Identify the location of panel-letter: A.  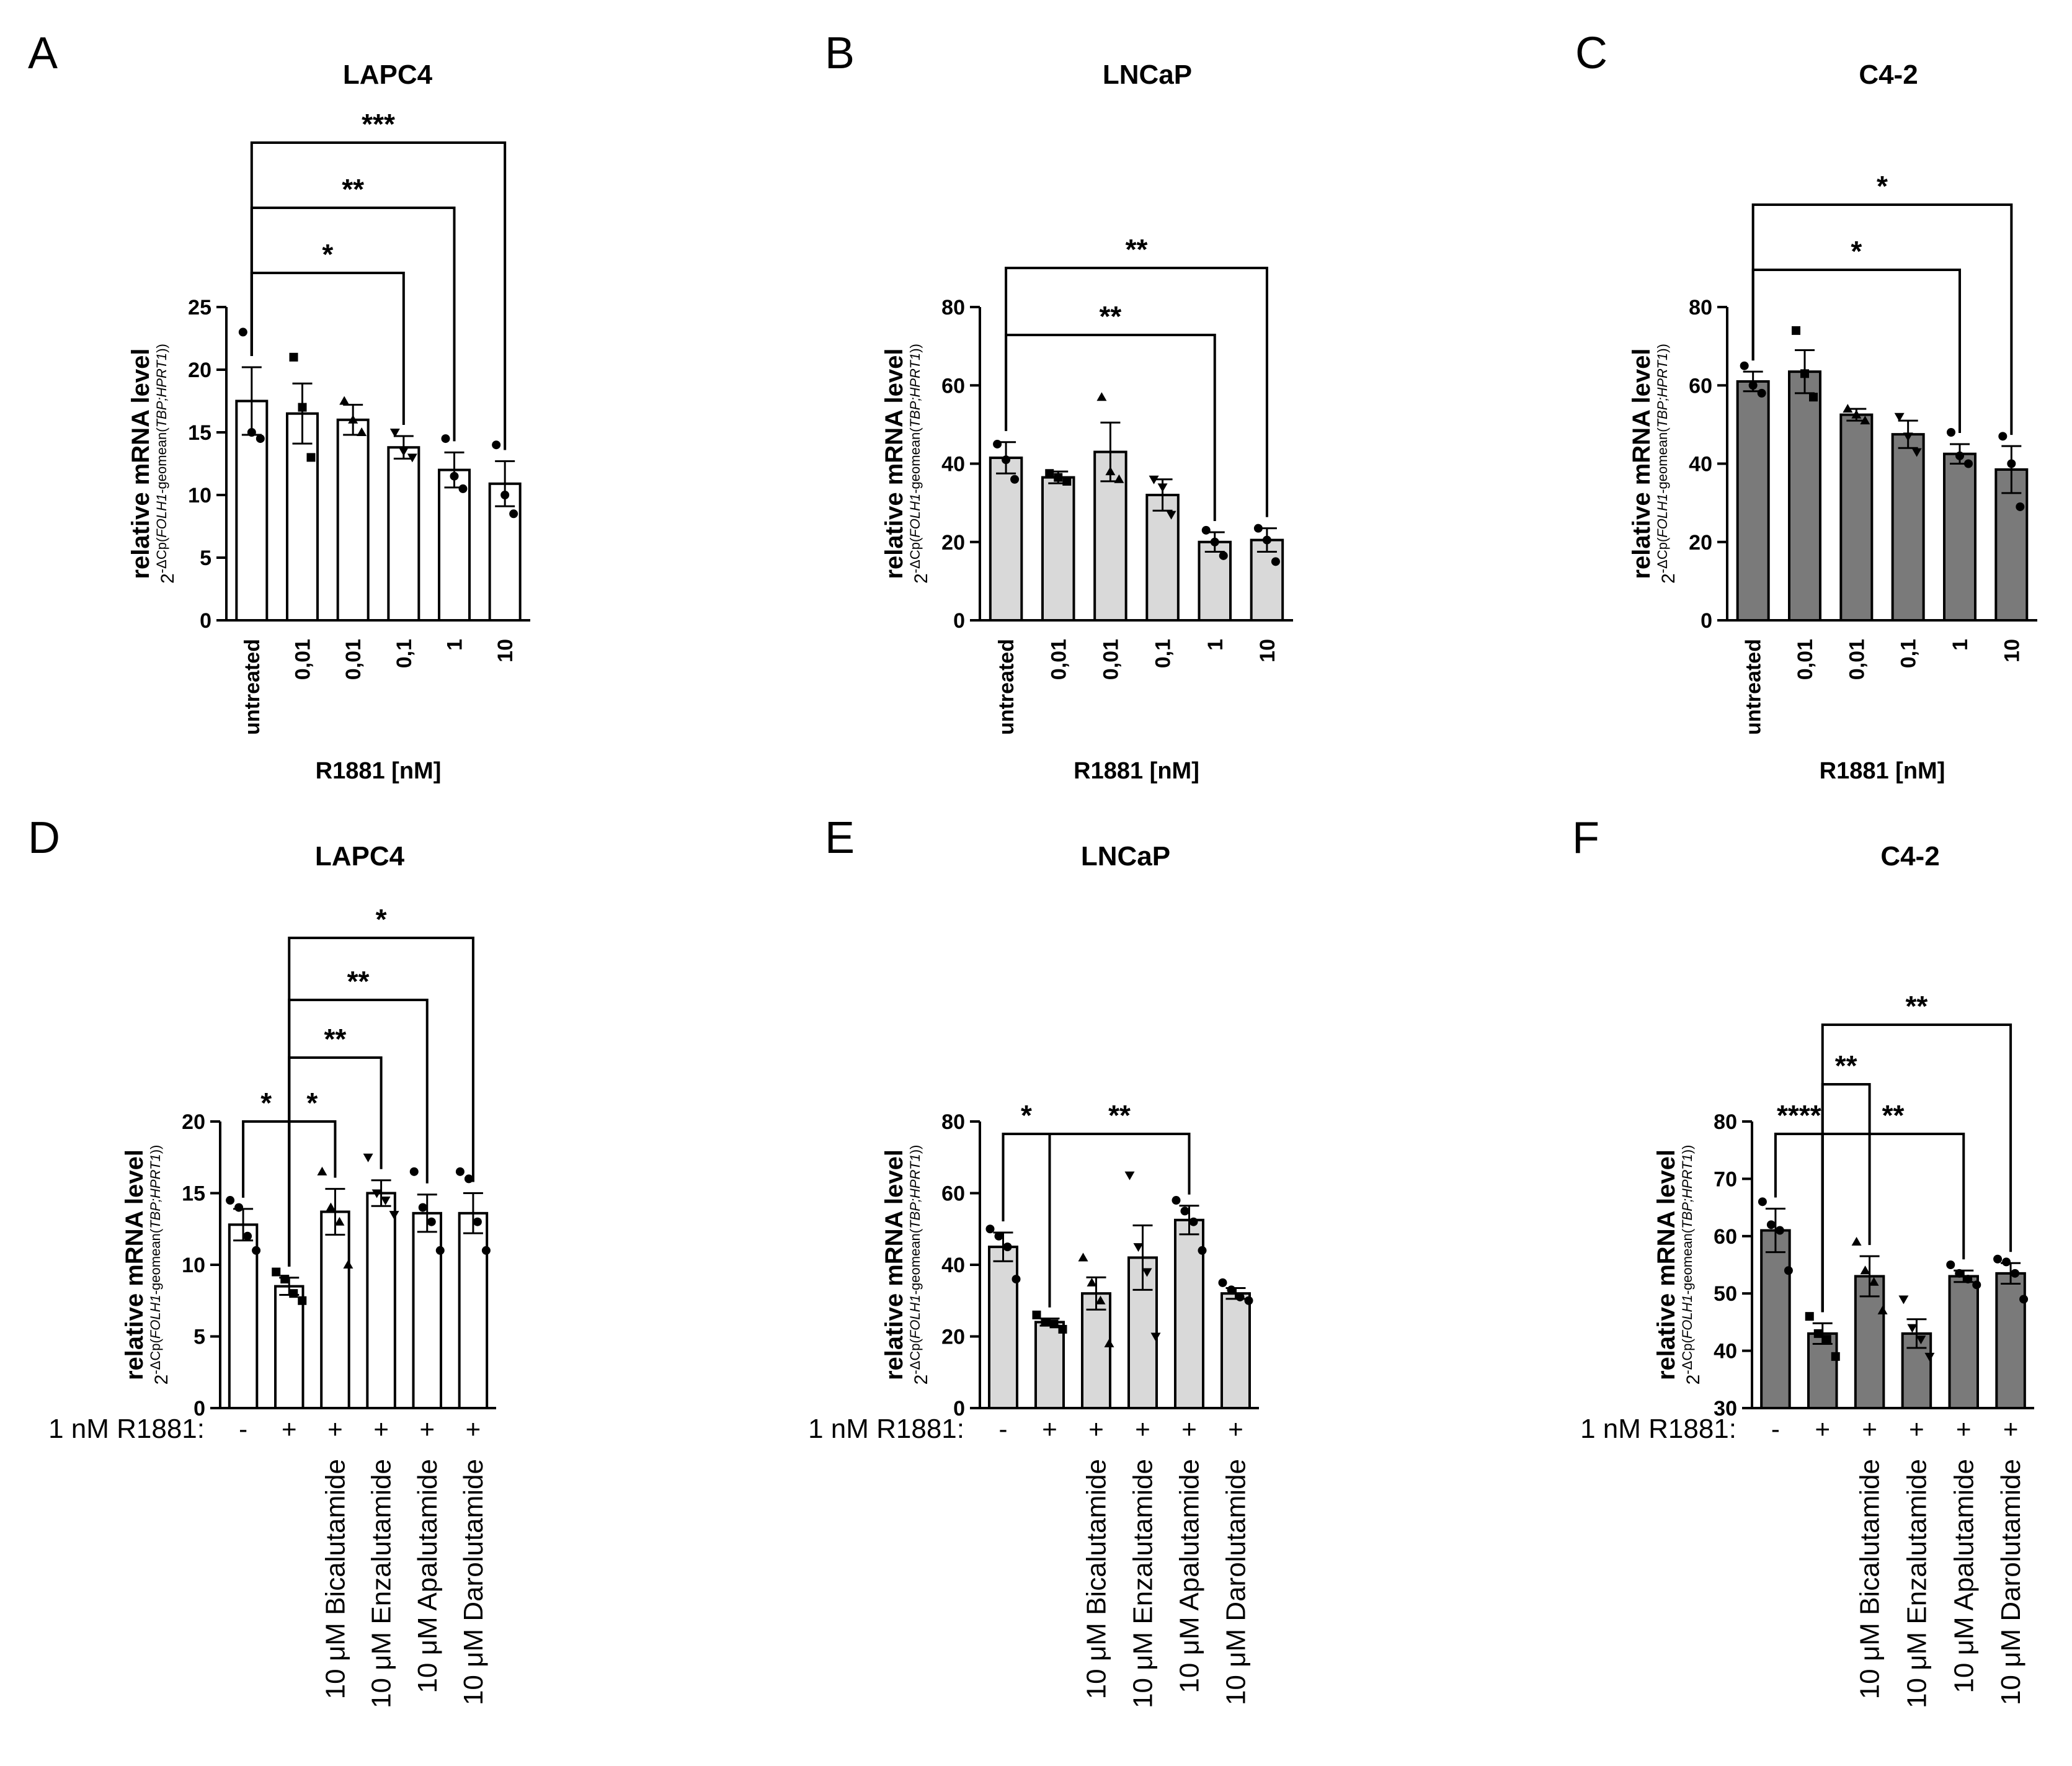
(43, 53).